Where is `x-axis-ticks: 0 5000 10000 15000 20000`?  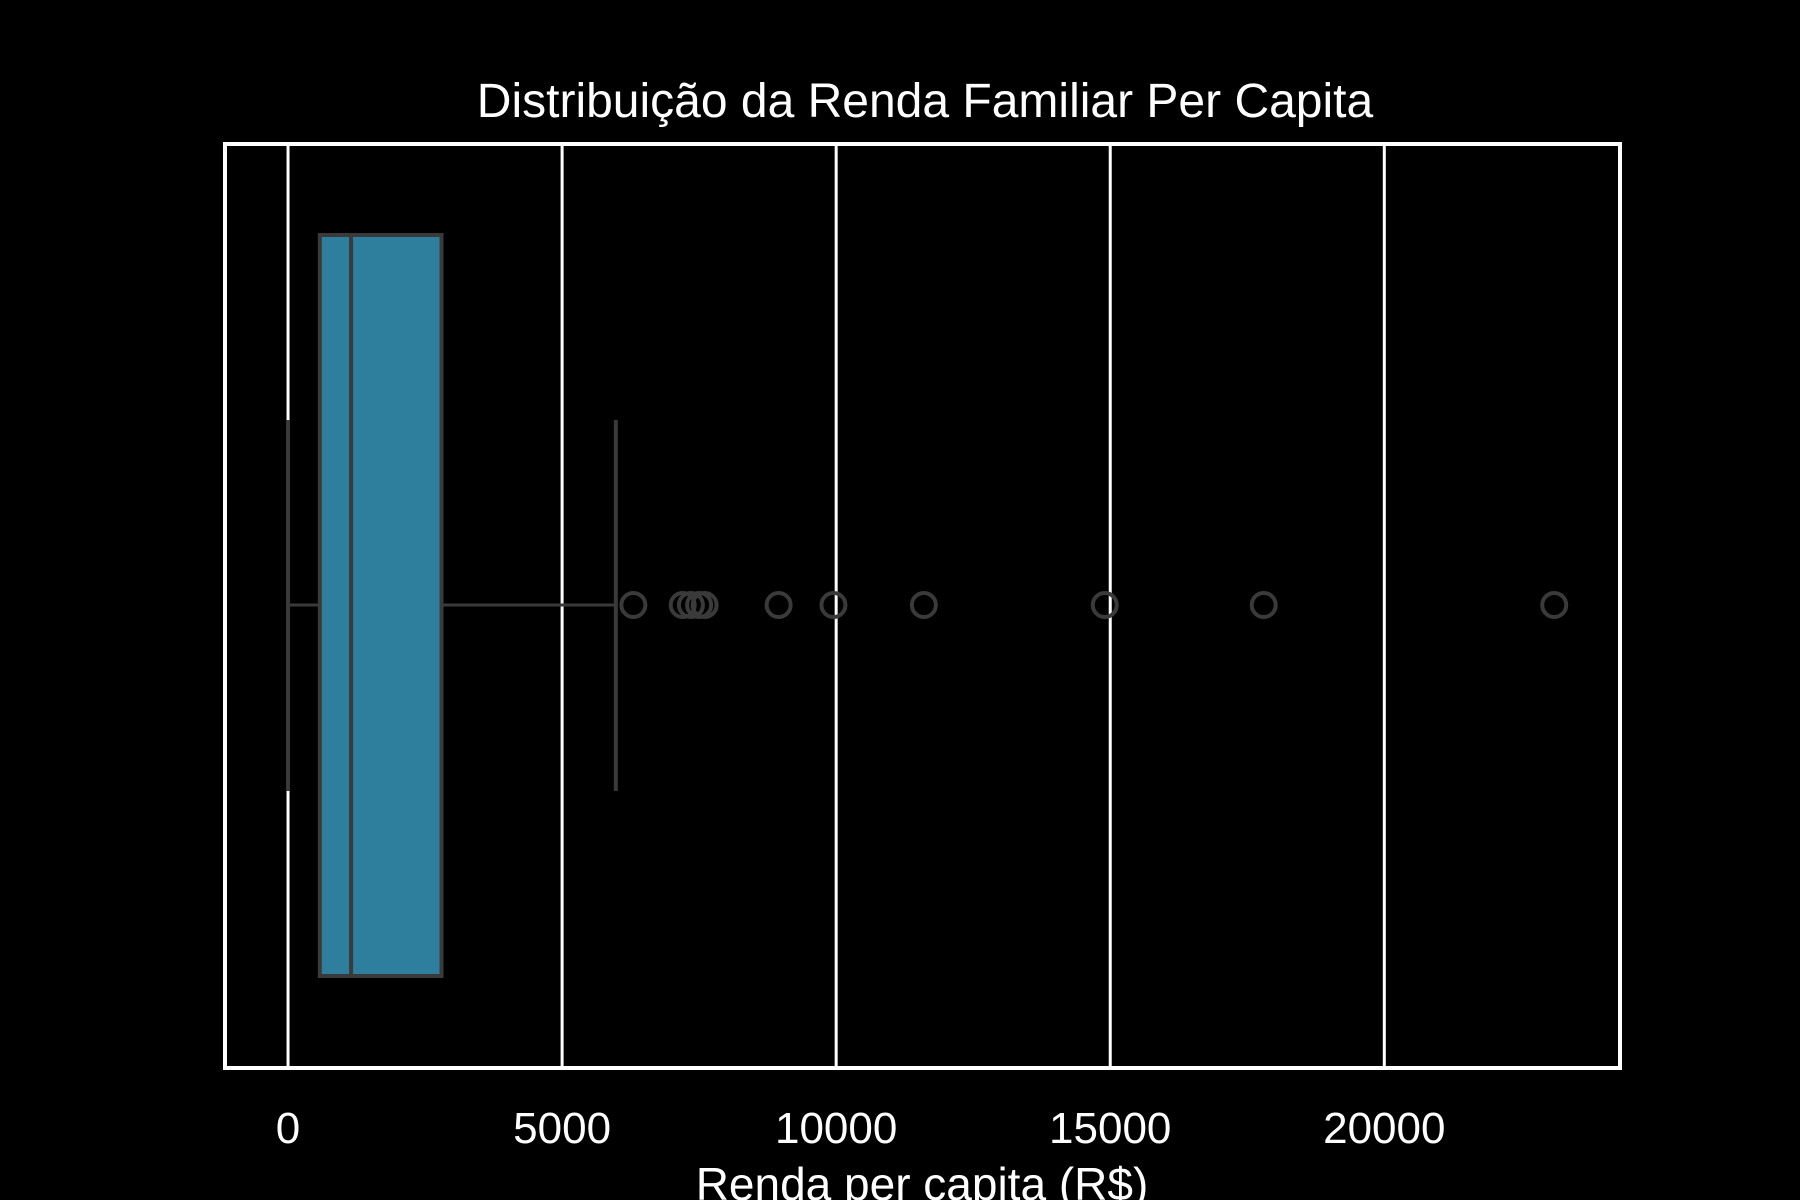 x-axis-ticks: 0 5000 10000 15000 20000 is located at coordinates (861, 1128).